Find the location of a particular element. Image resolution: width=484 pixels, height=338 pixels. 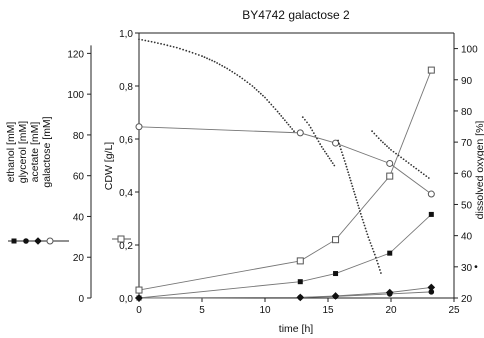

y-tick-label-mm: 60 is located at coordinates (79, 177).